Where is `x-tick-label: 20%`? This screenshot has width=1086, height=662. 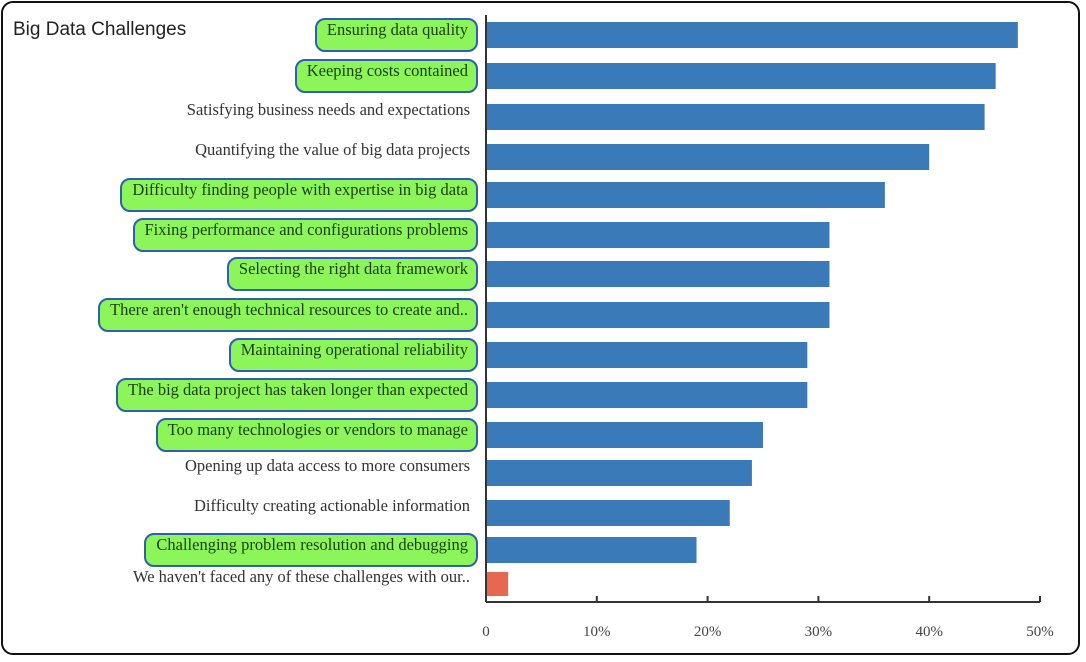
x-tick-label: 20% is located at coordinates (708, 632).